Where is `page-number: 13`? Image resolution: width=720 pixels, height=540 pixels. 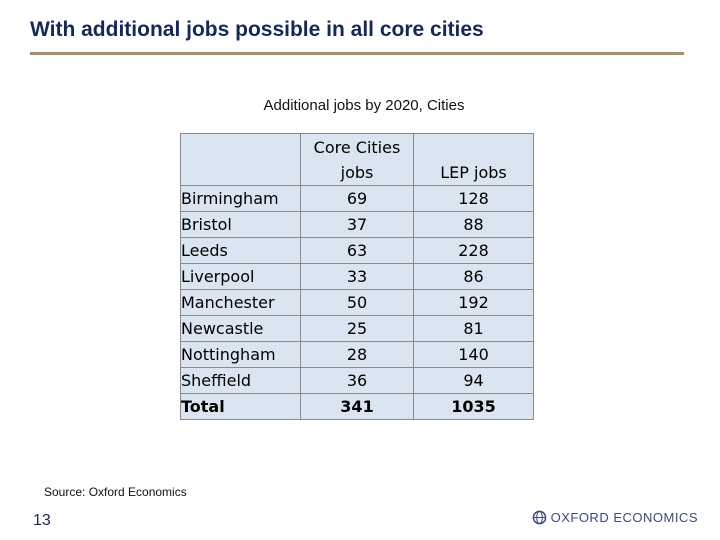
page-number: 13 is located at coordinates (42, 520).